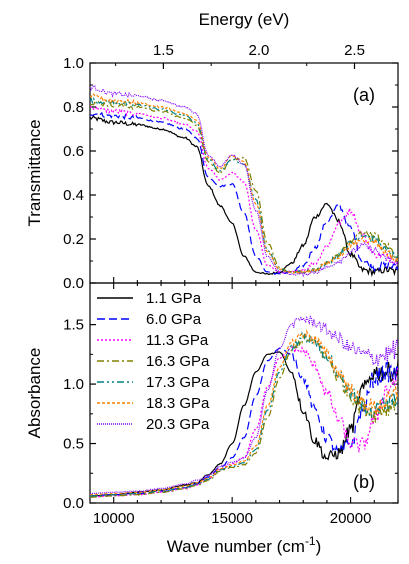 Image resolution: width=409 pixels, height=564 pixels. I want to click on x-axis-label-suffix: ), so click(319, 546).